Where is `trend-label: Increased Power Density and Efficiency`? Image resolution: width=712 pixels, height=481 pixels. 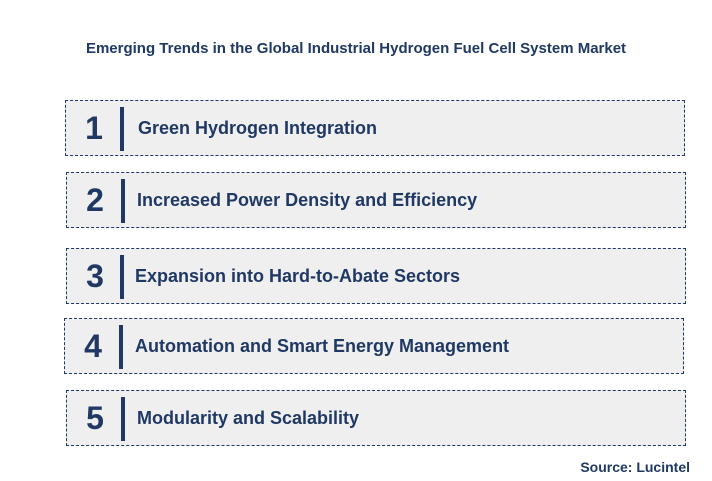
trend-label: Increased Power Density and Efficiency is located at coordinates (307, 199).